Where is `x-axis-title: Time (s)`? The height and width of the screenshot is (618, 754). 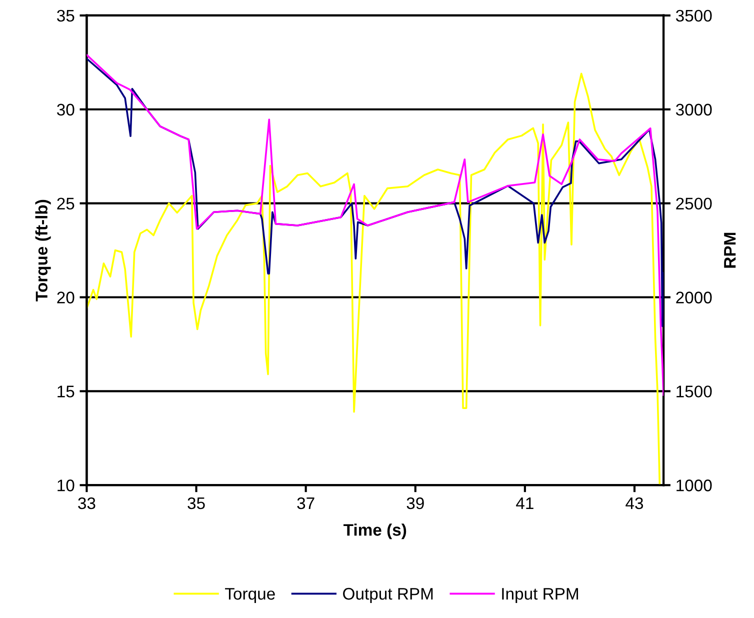 x-axis-title: Time (s) is located at coordinates (375, 532).